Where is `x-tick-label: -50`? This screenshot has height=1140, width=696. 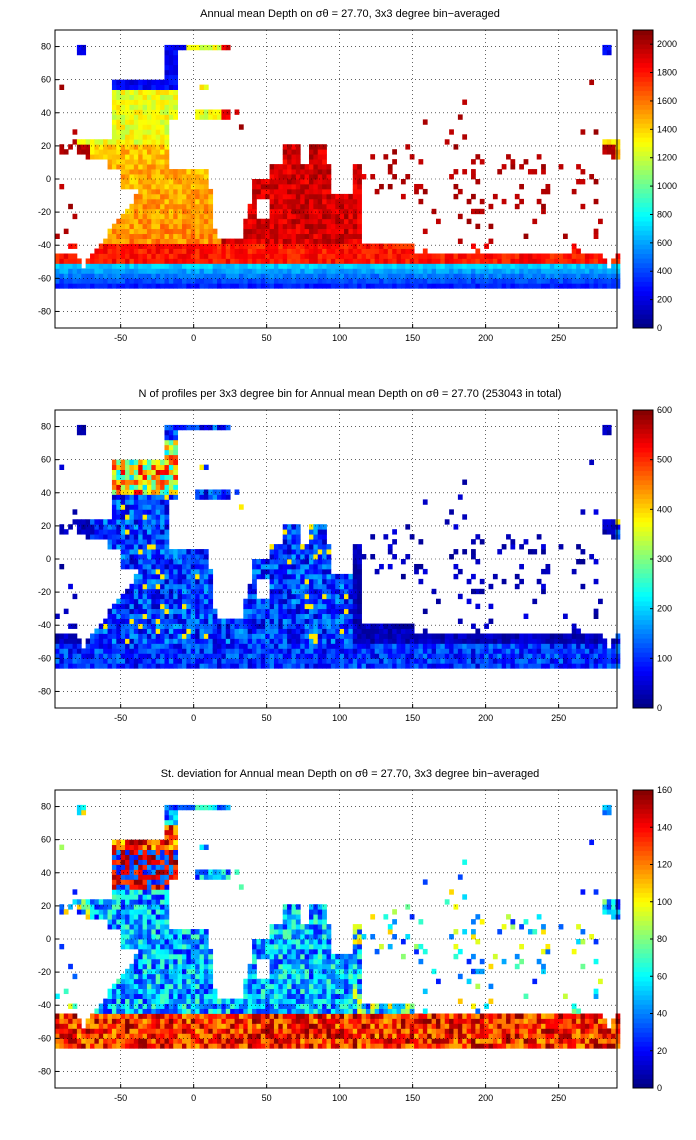 x-tick-label: -50 is located at coordinates (120, 718).